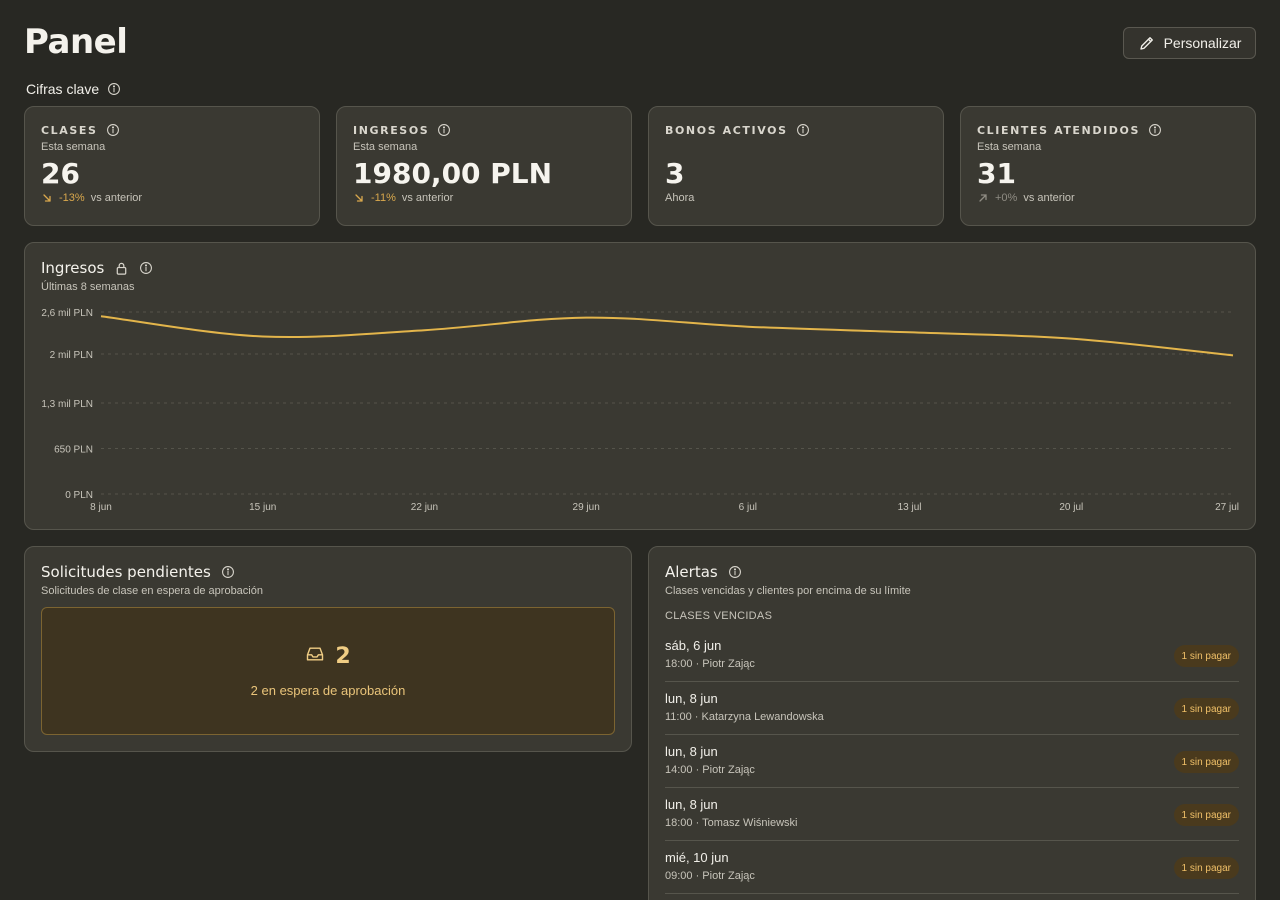 This screenshot has width=1280, height=900. I want to click on x-tick-label: 22 jun, so click(424, 507).